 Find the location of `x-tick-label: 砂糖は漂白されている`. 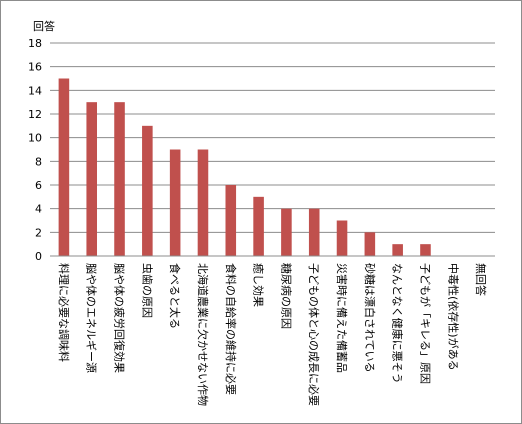

x-tick-label: 砂糖は漂白されている is located at coordinates (370, 318).